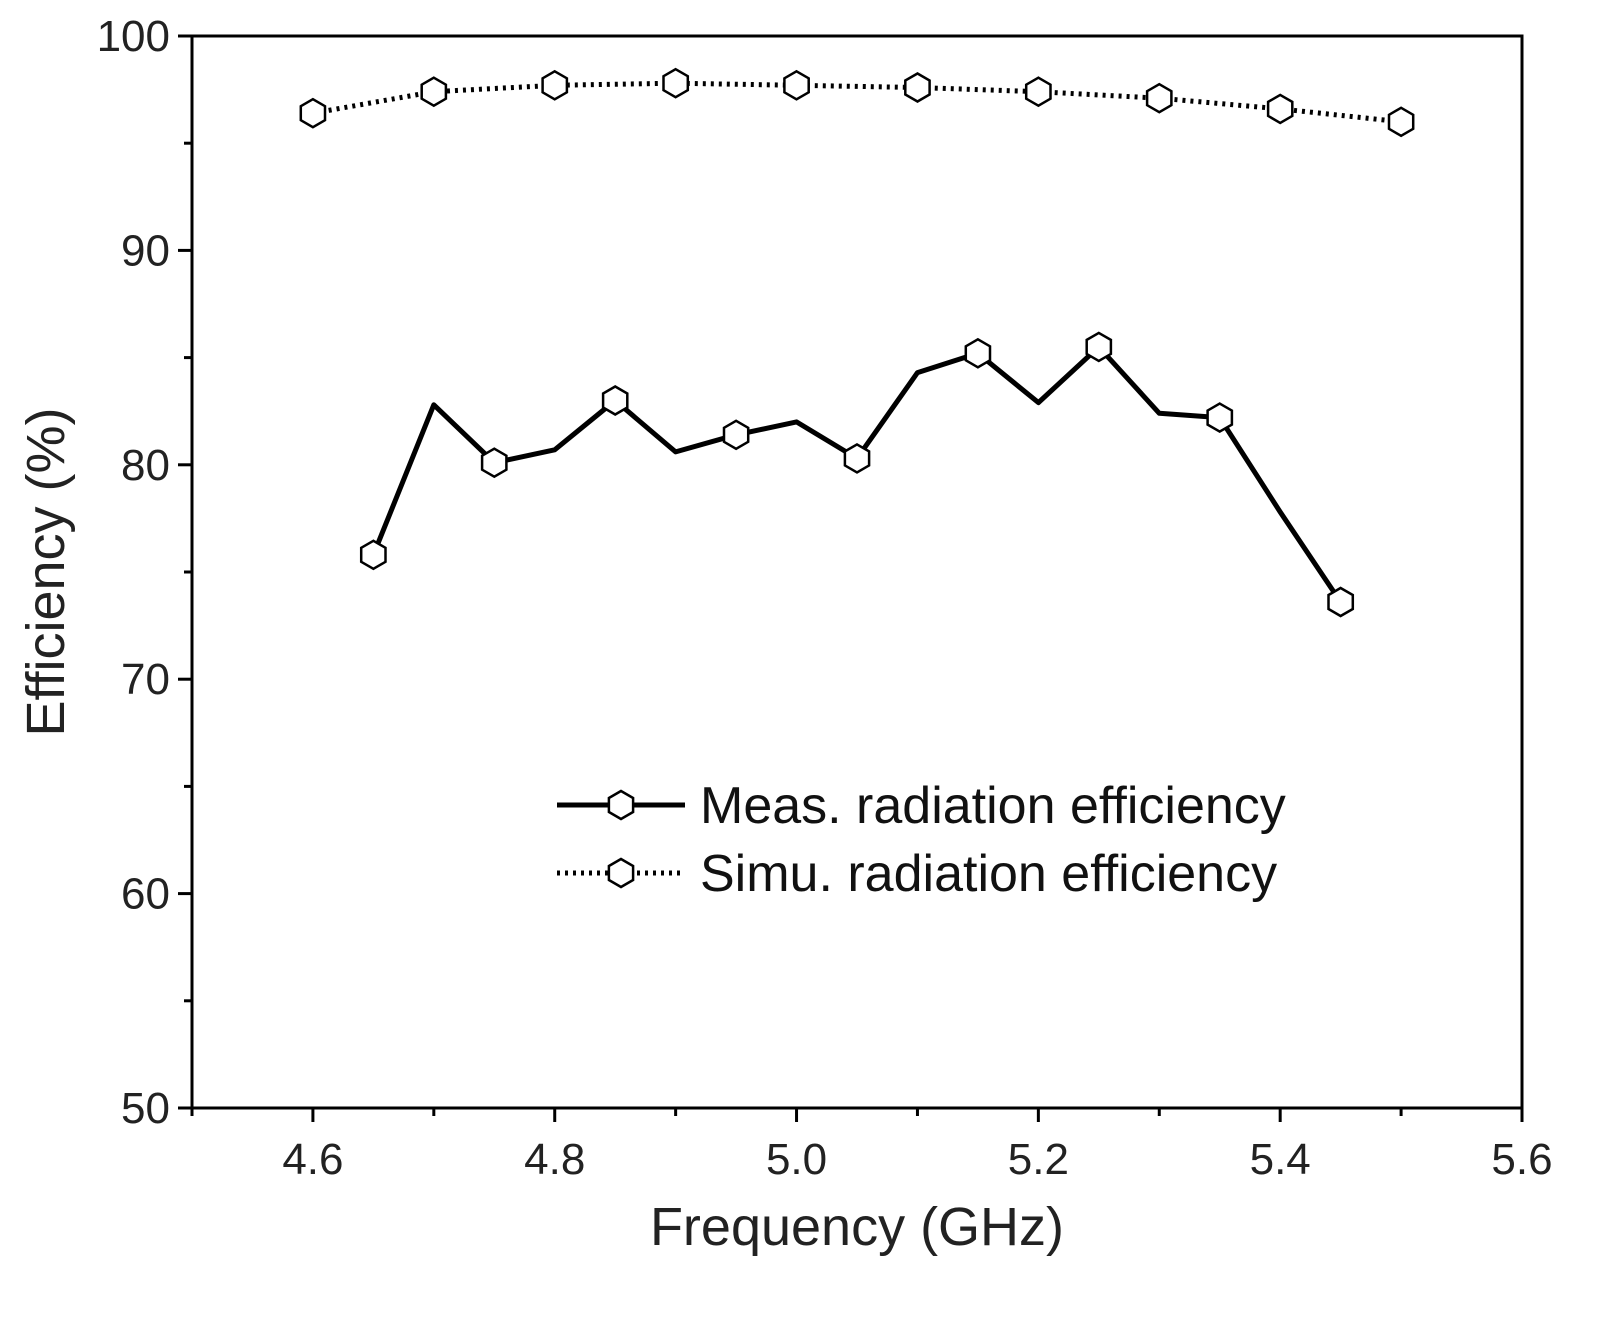 The image size is (1613, 1323). Describe the element at coordinates (145, 894) in the screenshot. I see `y-tick-label: 60` at that location.